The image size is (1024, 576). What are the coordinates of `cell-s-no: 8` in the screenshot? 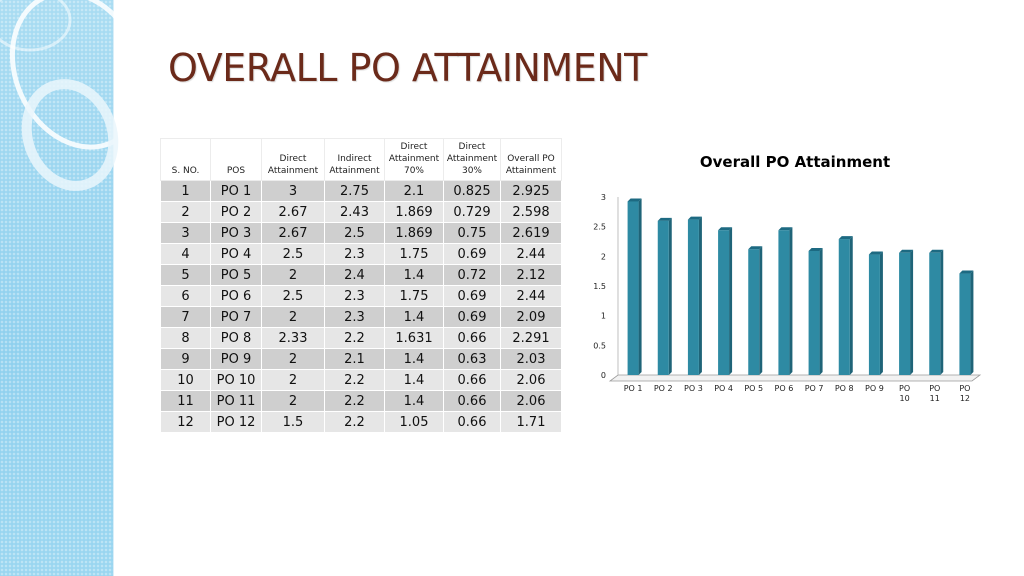 It's located at (185, 338).